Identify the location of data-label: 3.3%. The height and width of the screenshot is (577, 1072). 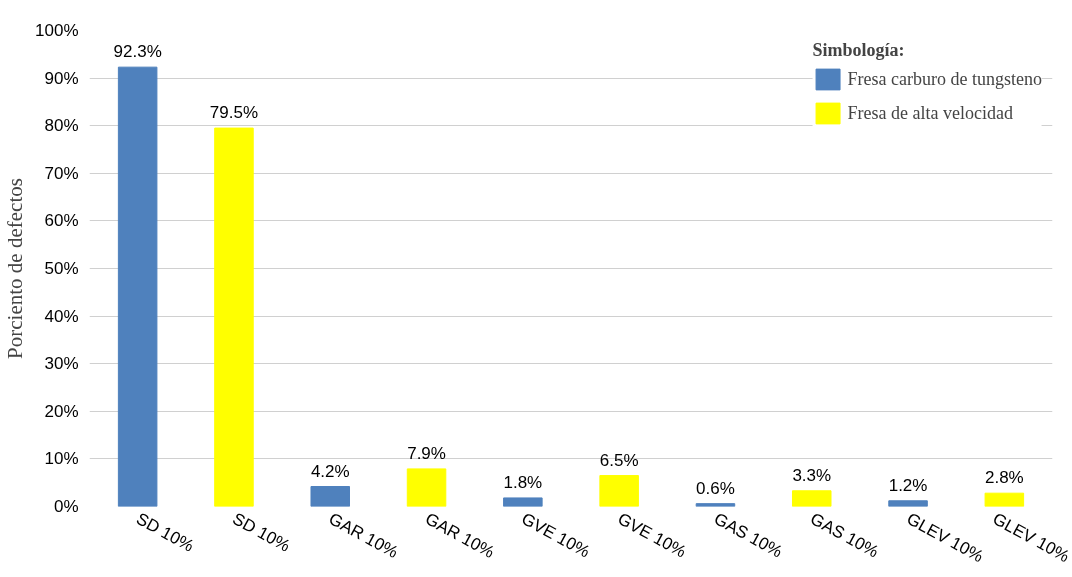
(812, 475).